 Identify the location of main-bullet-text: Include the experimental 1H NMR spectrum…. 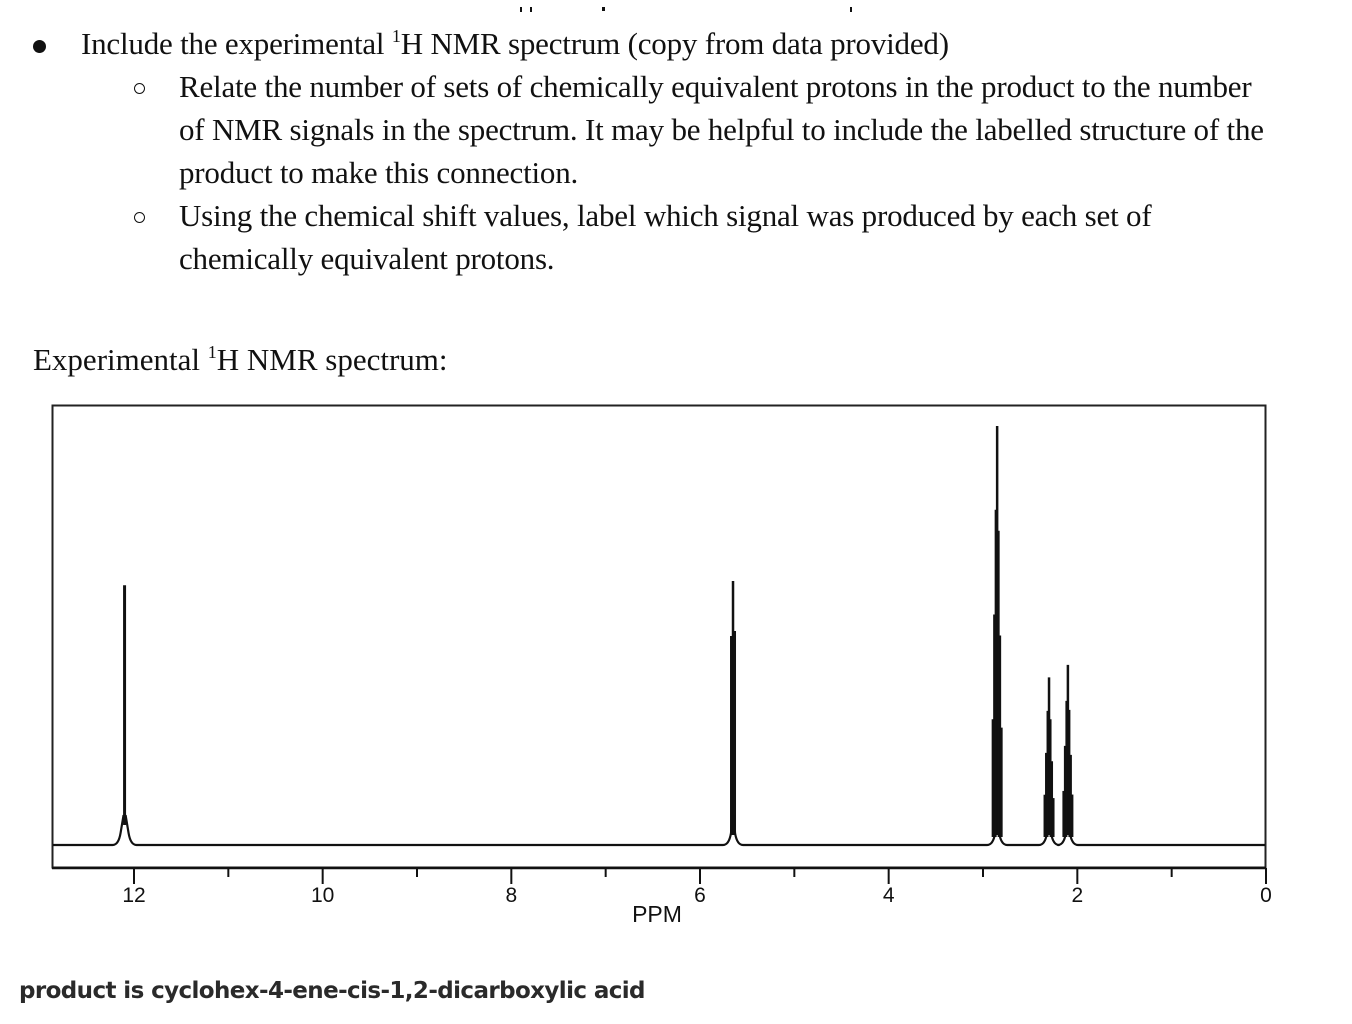
(515, 43).